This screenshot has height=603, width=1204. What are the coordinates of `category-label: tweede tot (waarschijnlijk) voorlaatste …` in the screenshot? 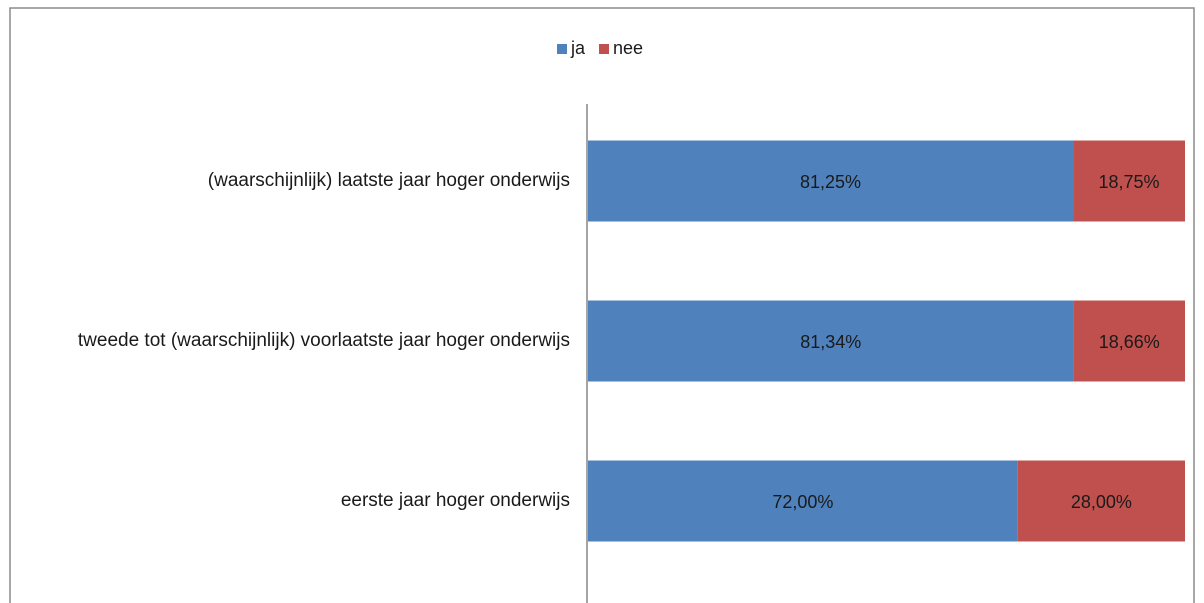 It's located at (291, 341).